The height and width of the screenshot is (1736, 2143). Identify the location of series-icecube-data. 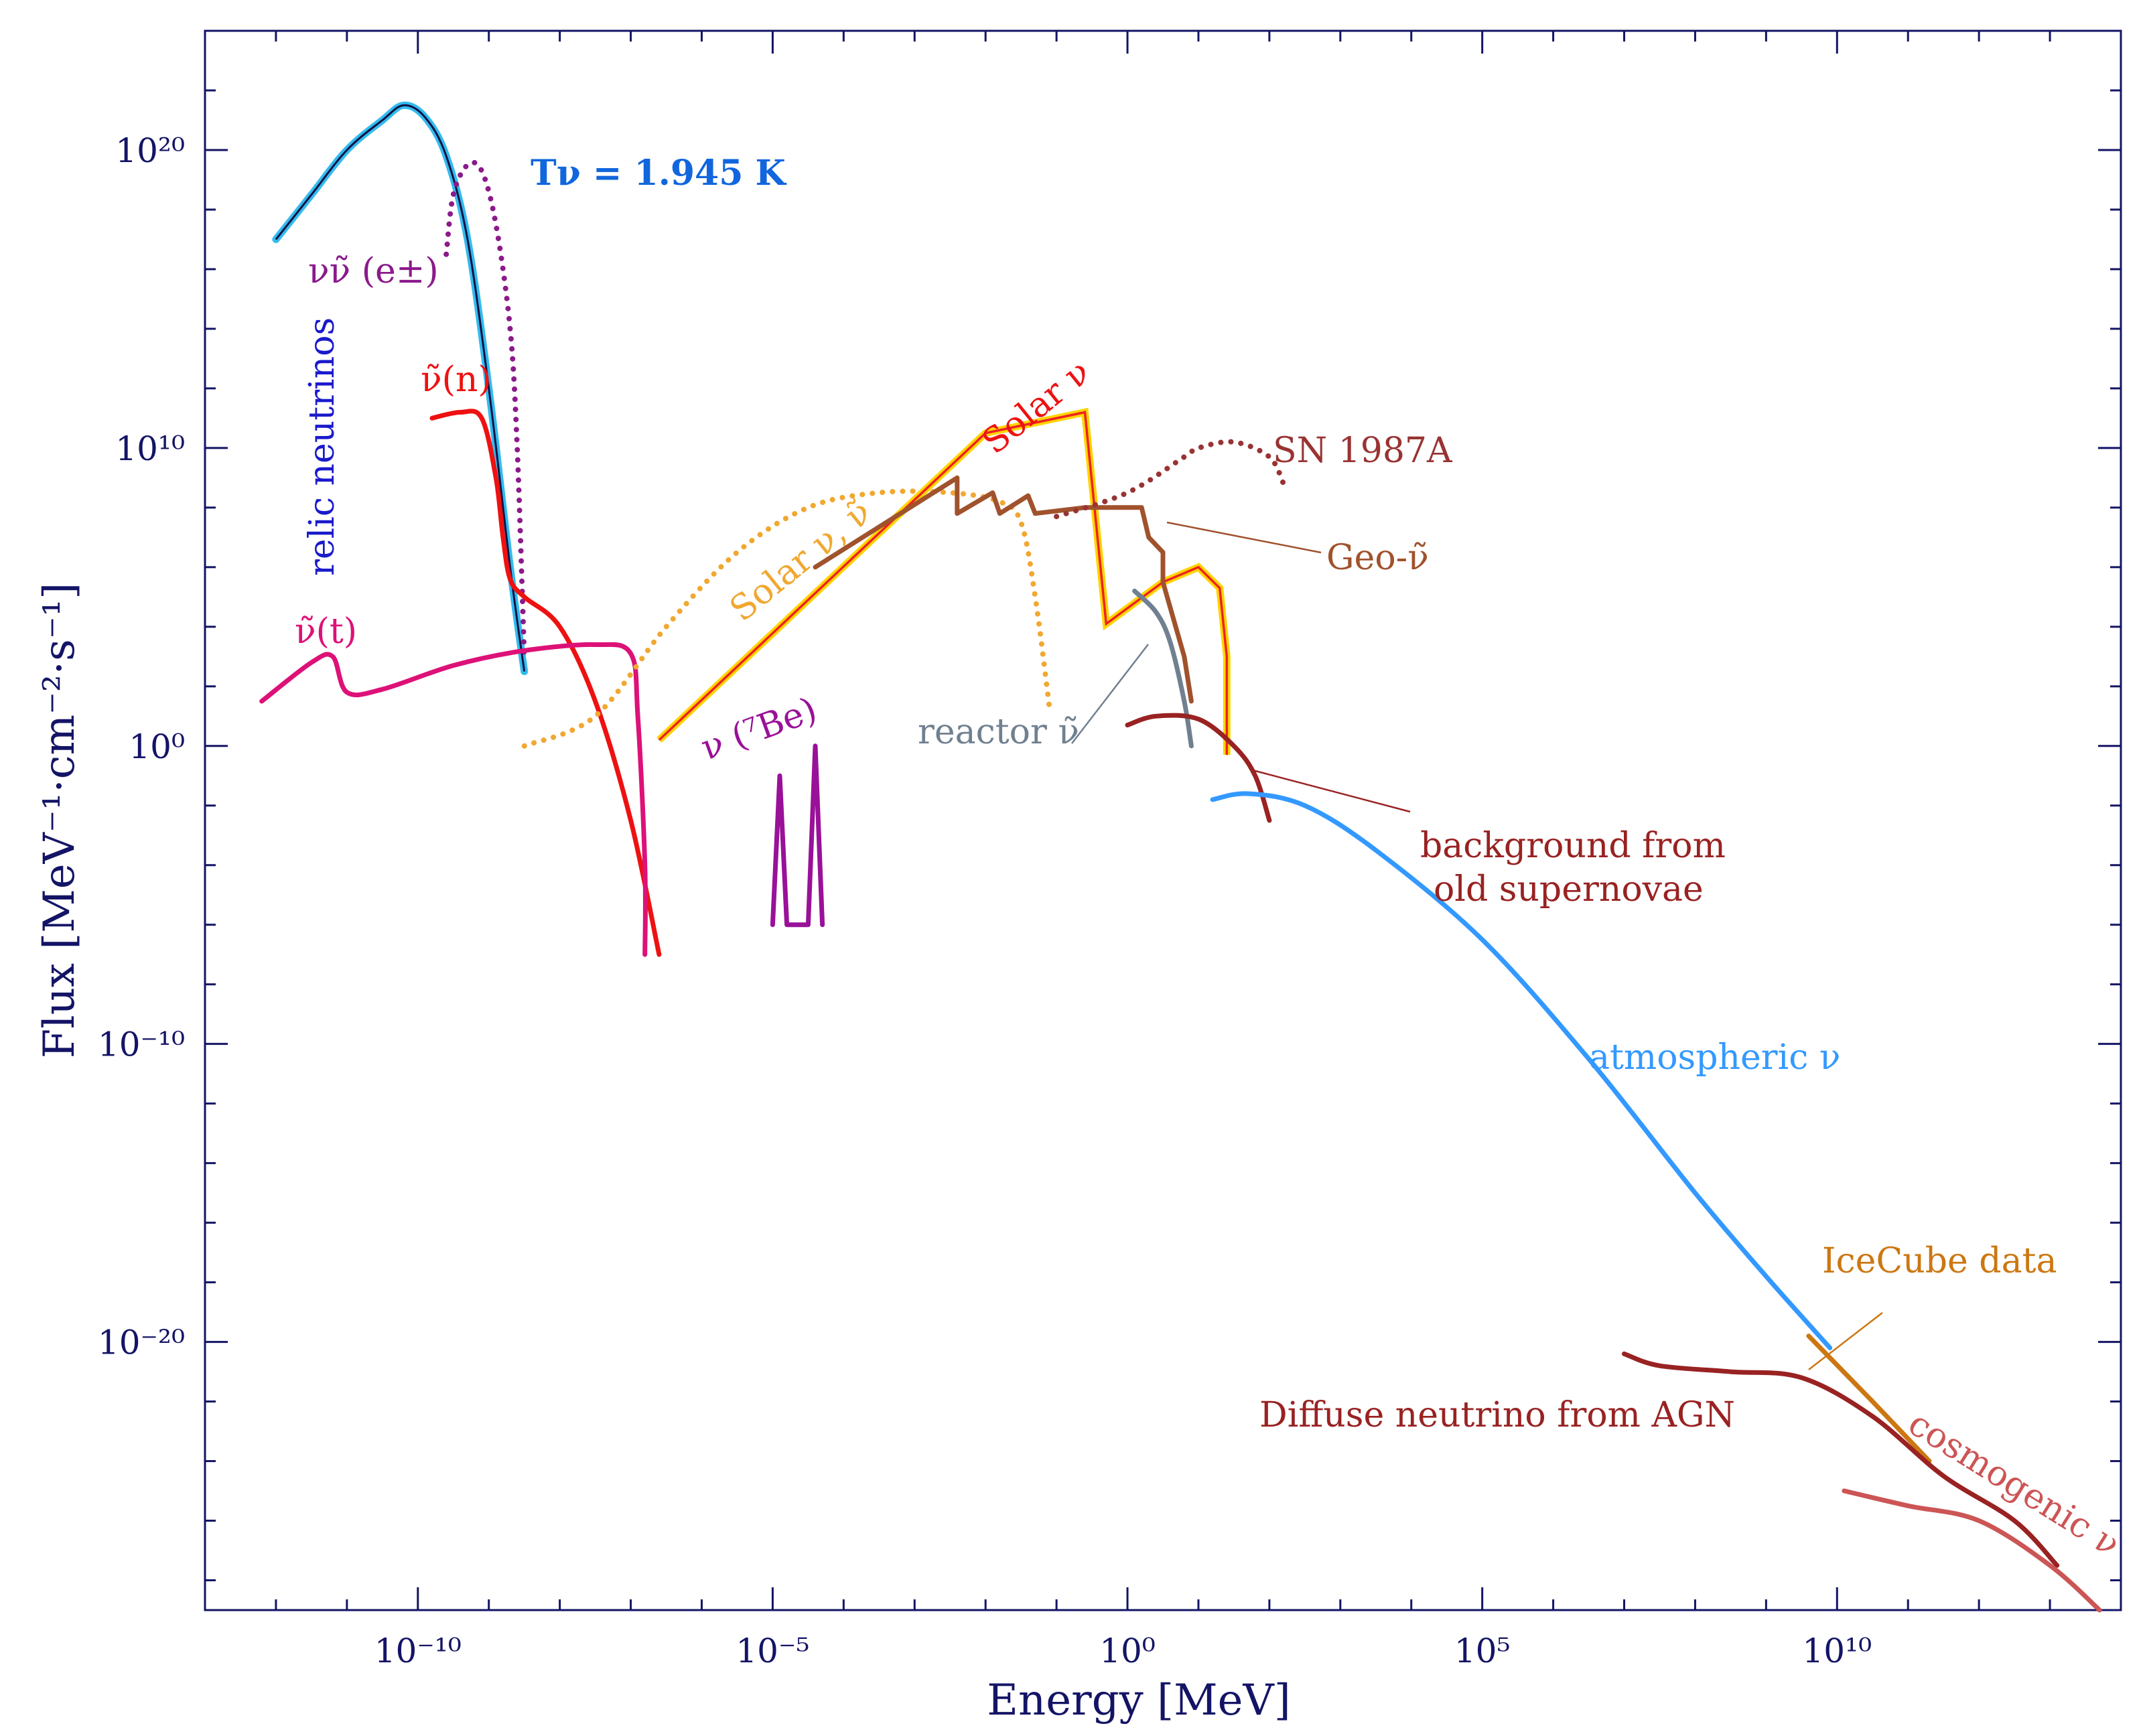
(1869, 1398).